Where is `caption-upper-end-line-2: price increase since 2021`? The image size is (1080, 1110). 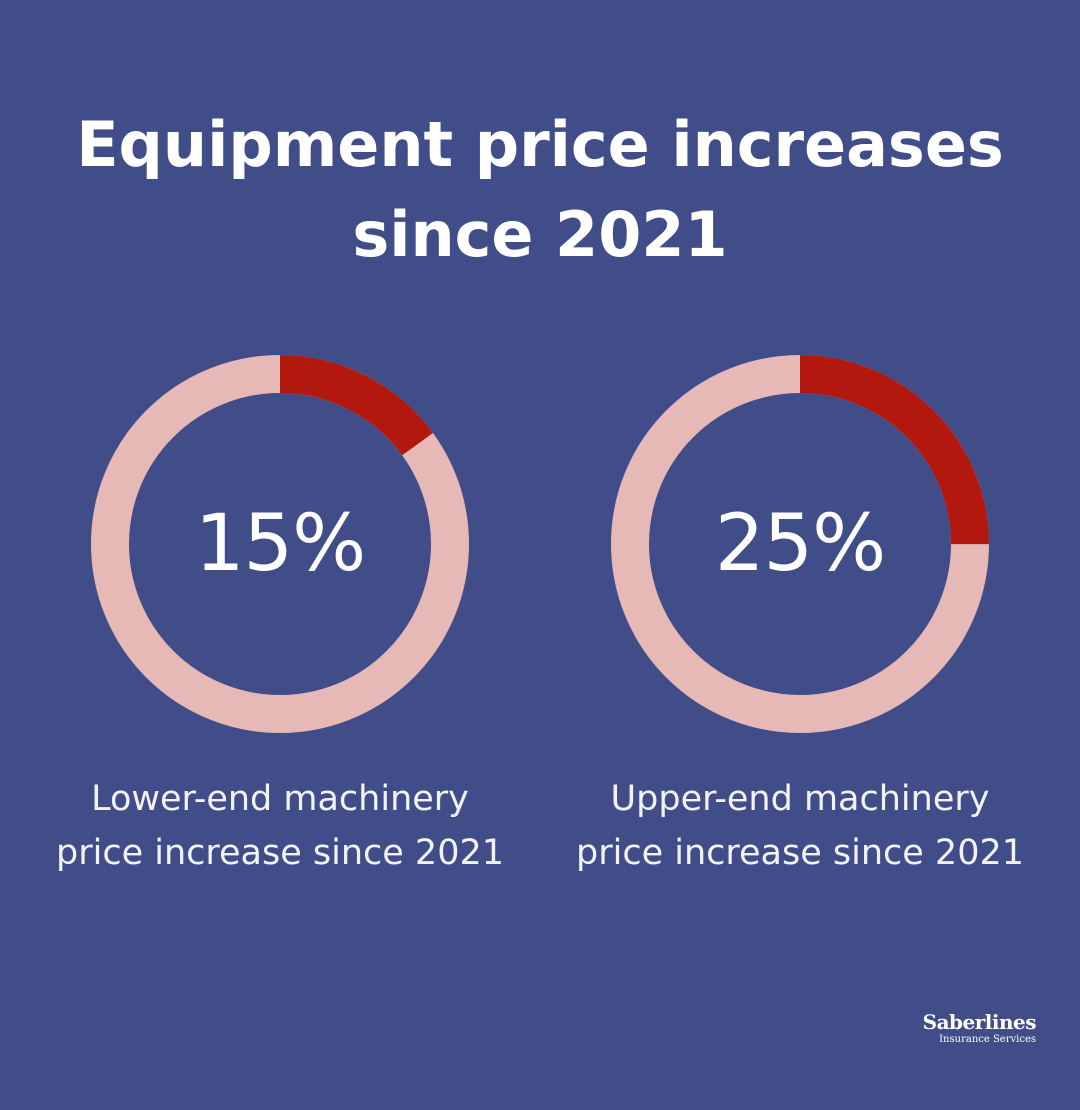
caption-upper-end-line-2: price increase since 2021 is located at coordinates (800, 853).